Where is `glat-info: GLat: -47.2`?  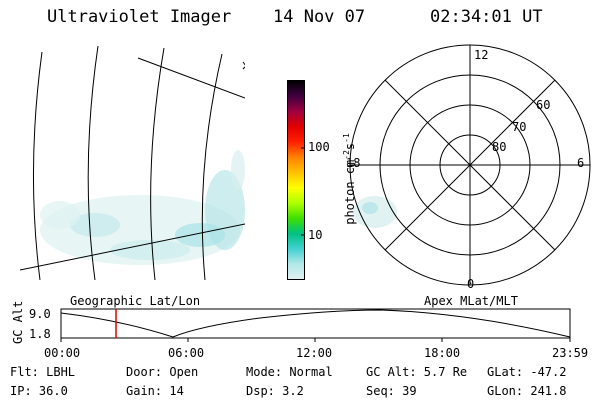 glat-info: GLat: -47.2 is located at coordinates (527, 372).